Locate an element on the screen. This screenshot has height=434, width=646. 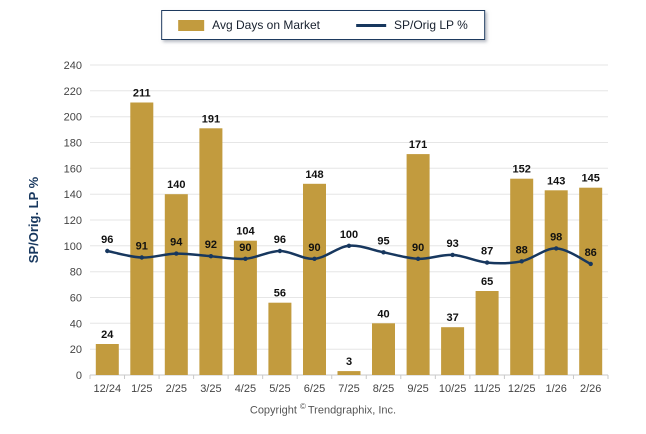
svg-text: 140 is located at coordinates (176, 185).